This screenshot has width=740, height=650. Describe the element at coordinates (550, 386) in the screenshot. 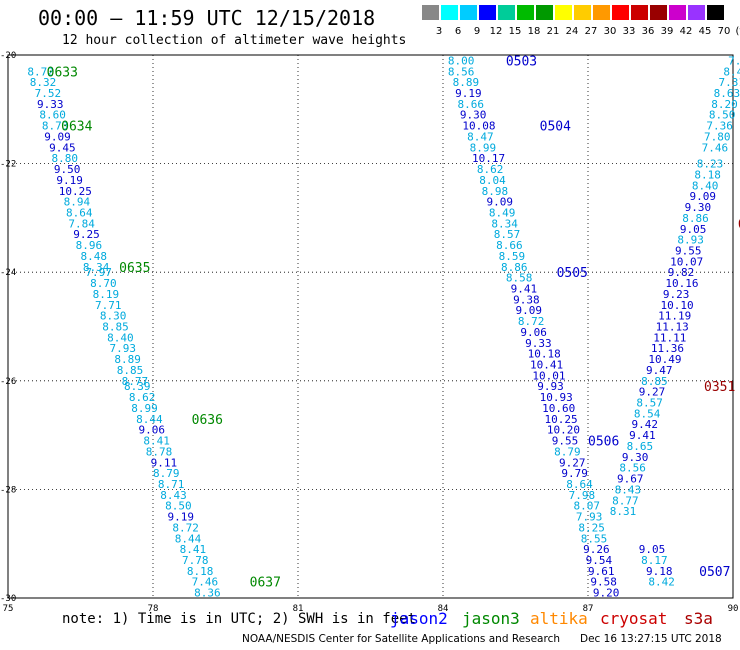

I see `data-point-label: 9.93` at that location.